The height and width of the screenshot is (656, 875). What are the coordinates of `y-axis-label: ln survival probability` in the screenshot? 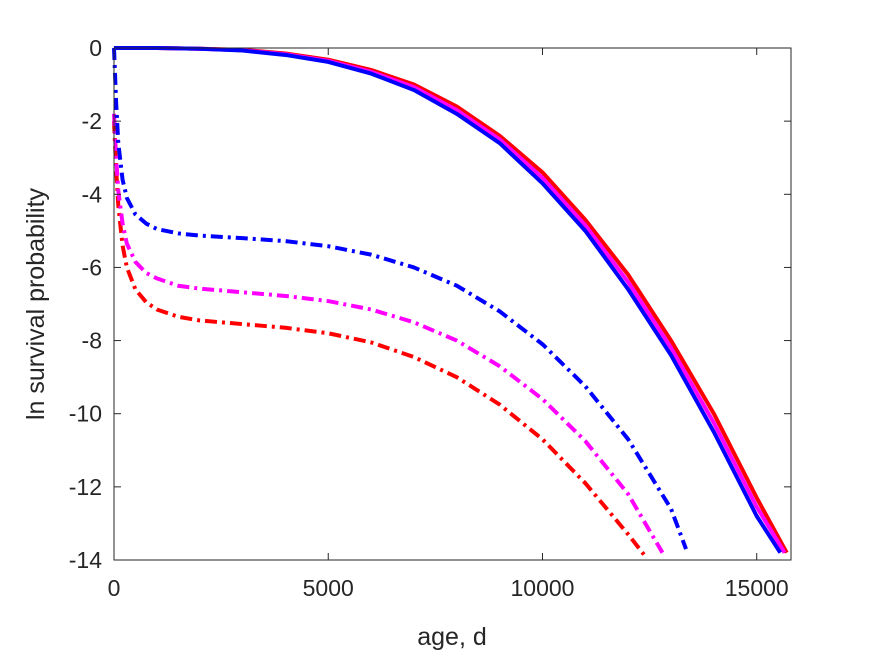 It's located at (36, 303).